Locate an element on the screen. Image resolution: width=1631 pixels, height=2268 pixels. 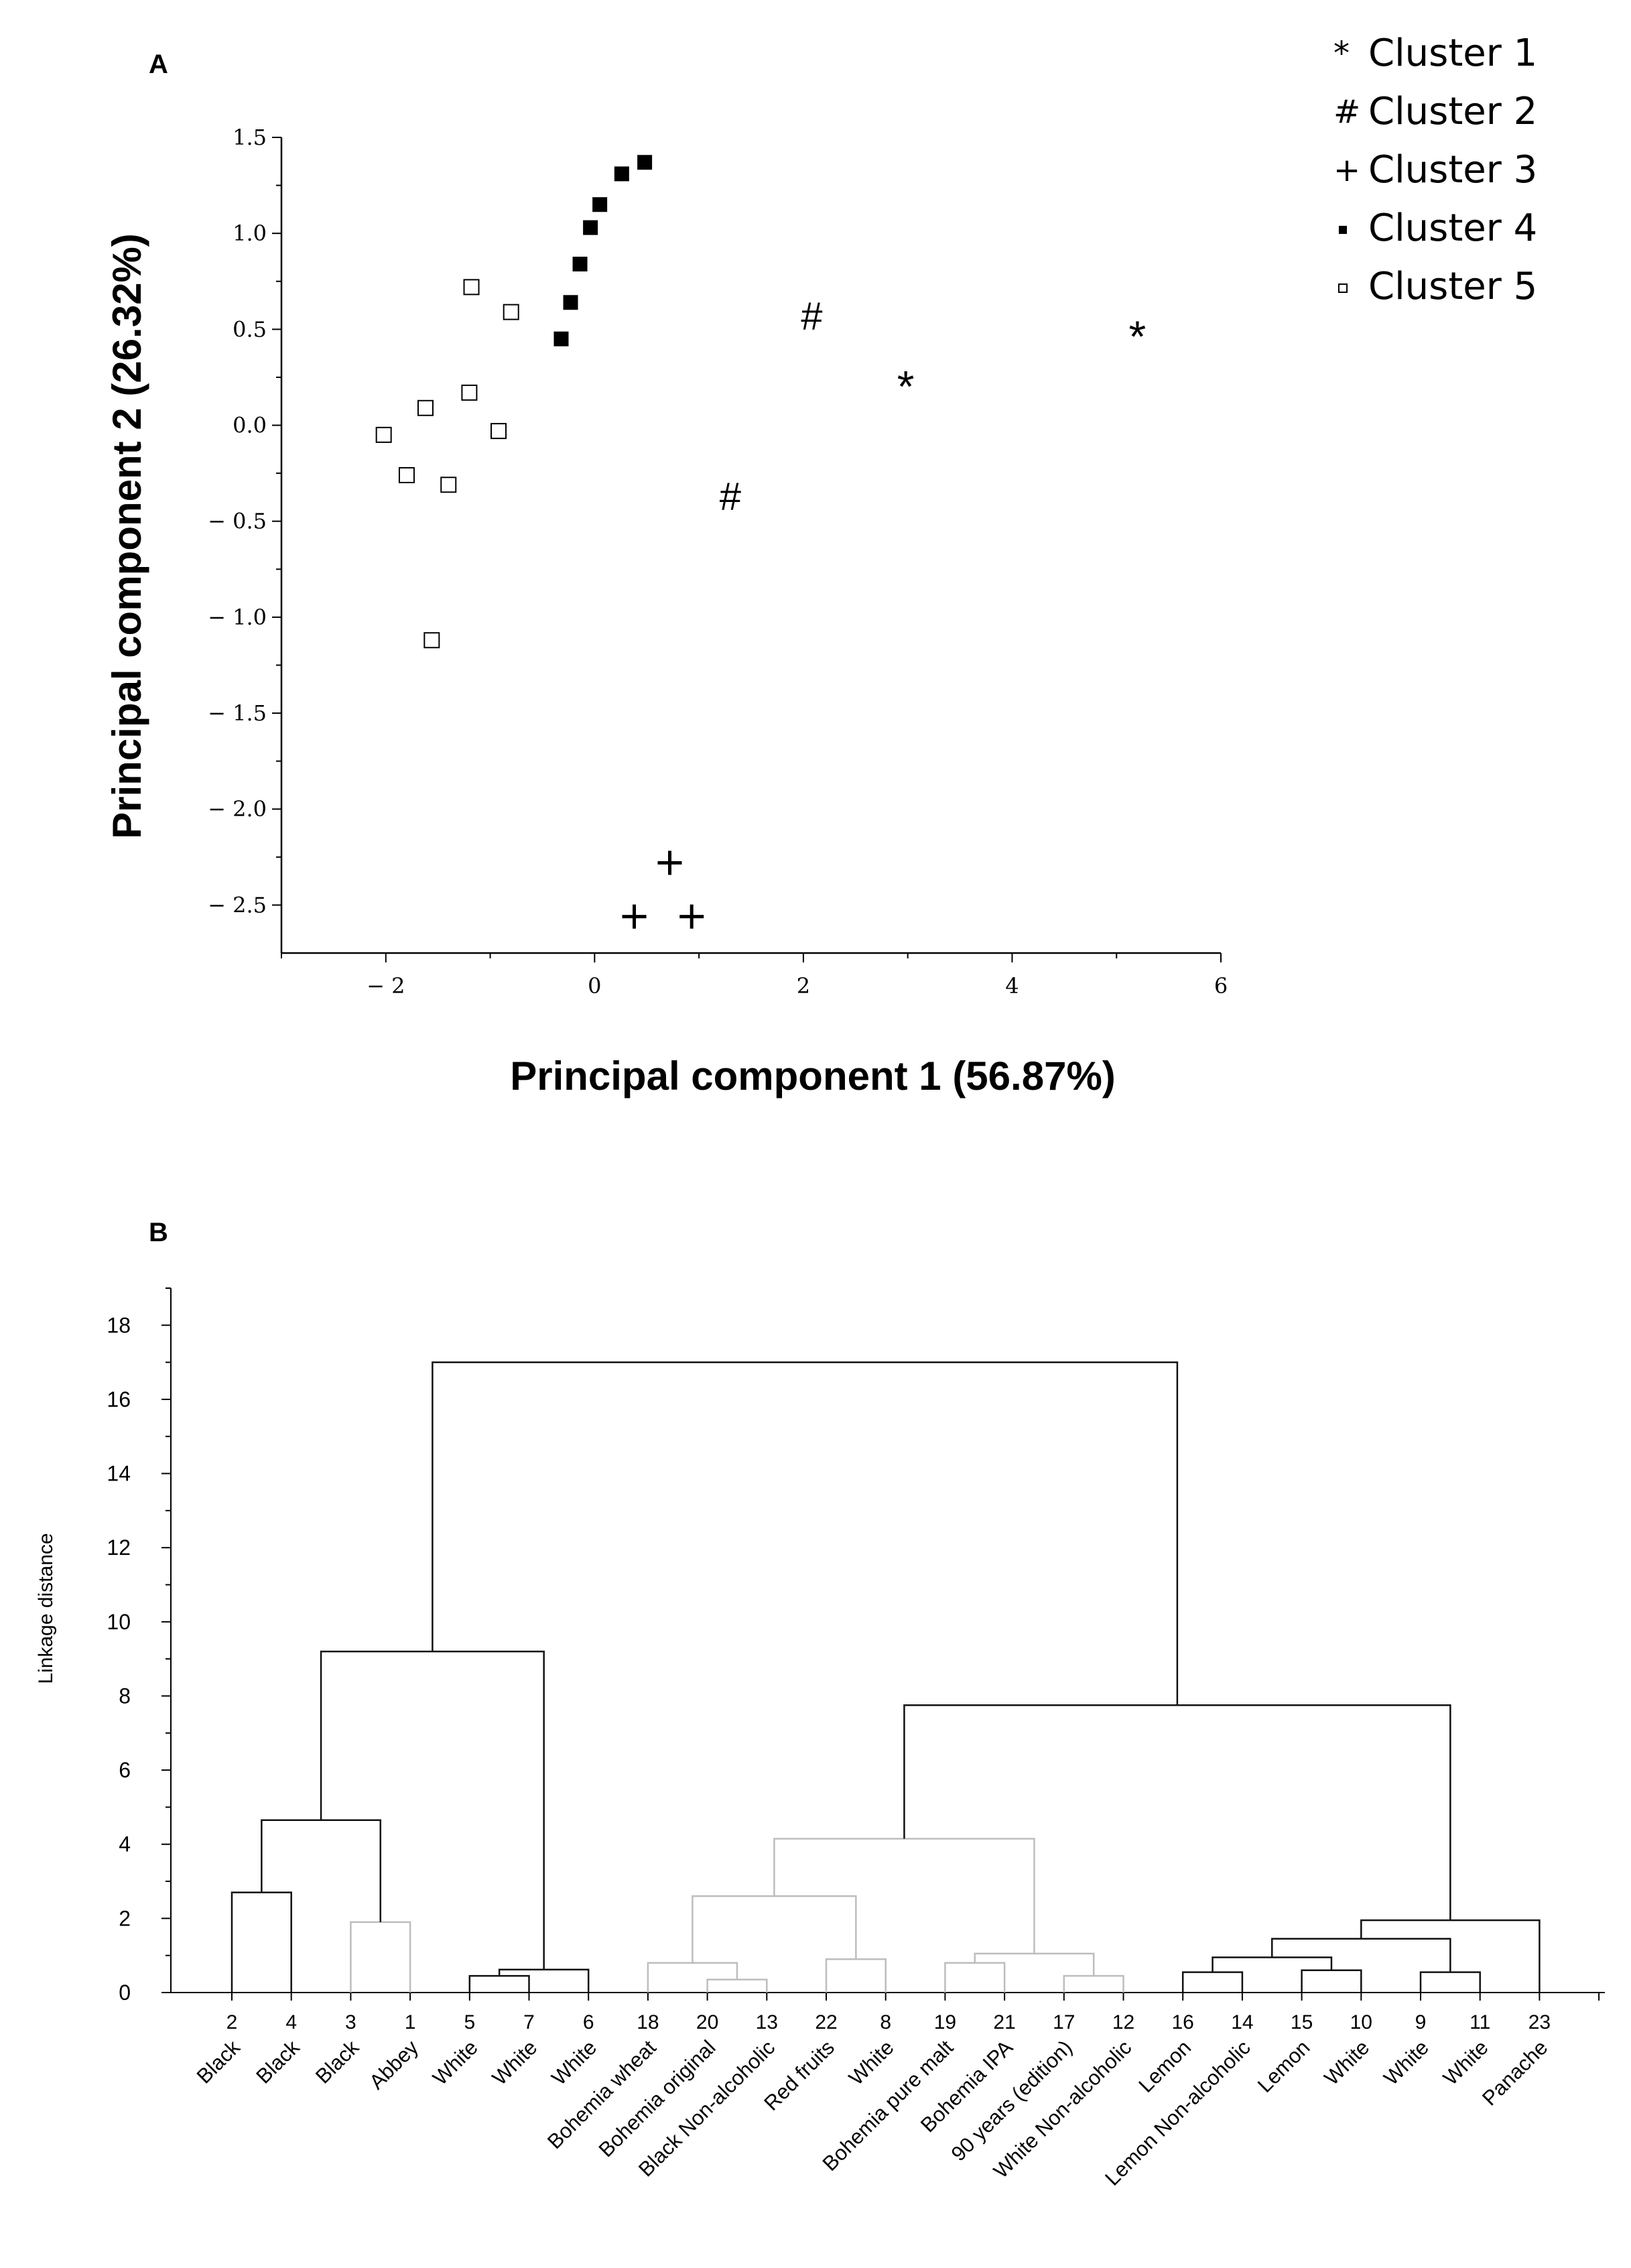
leaf-id-label: 5 is located at coordinates (469, 2022).